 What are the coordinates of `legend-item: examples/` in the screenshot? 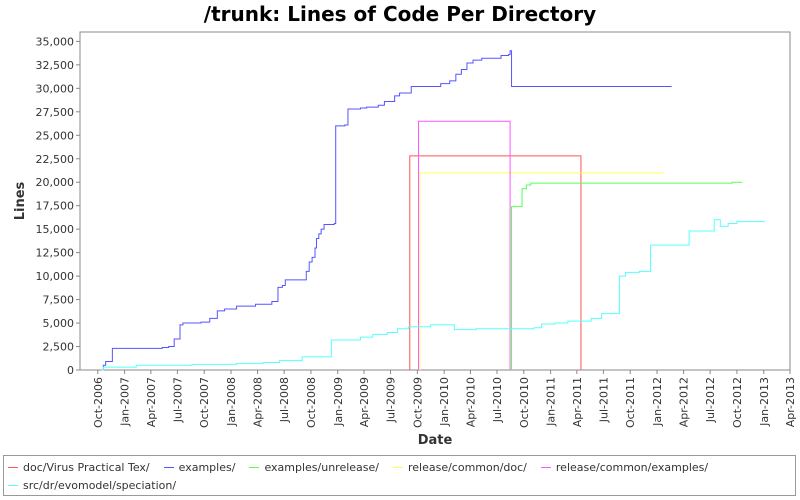 It's located at (199, 467).